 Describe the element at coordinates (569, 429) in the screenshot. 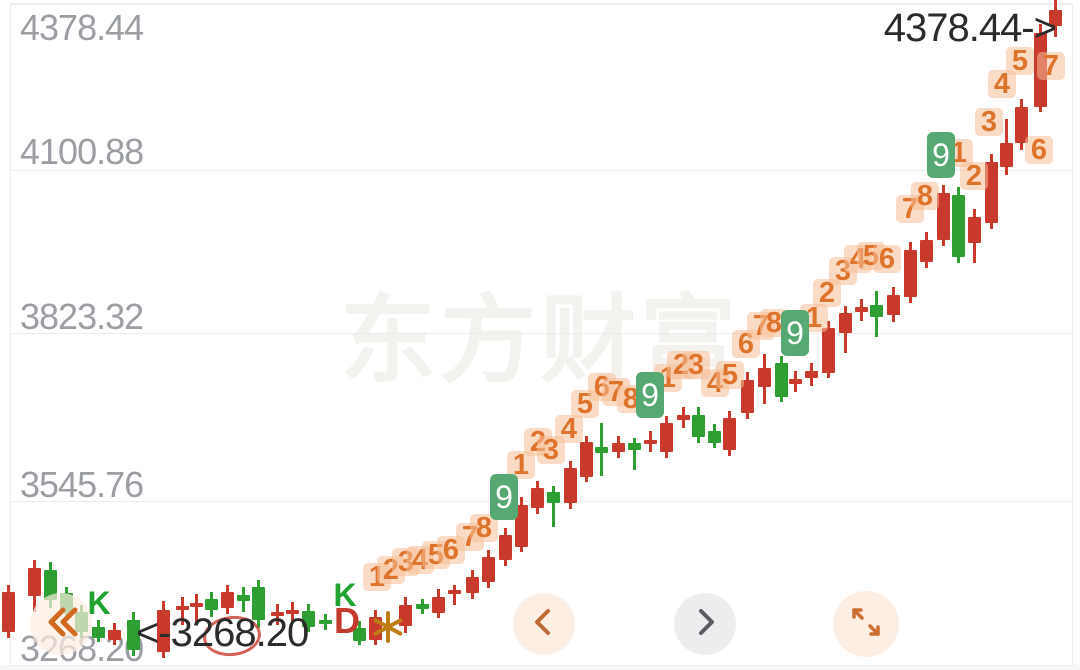

I see `td-sequence-count: 4` at that location.